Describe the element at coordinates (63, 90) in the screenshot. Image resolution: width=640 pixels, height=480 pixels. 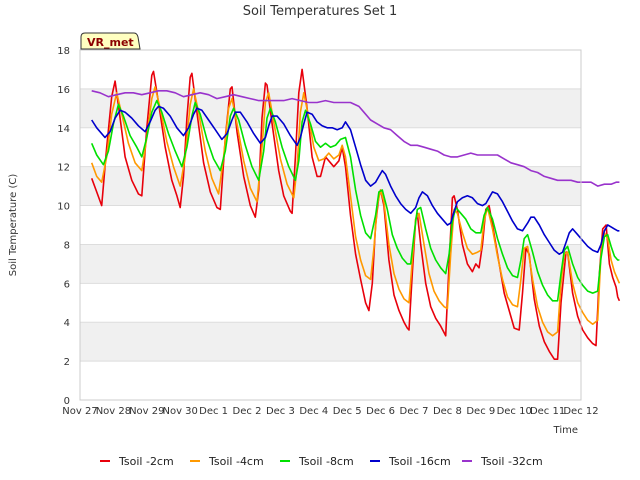
I see `y-tick-label: 16` at that location.